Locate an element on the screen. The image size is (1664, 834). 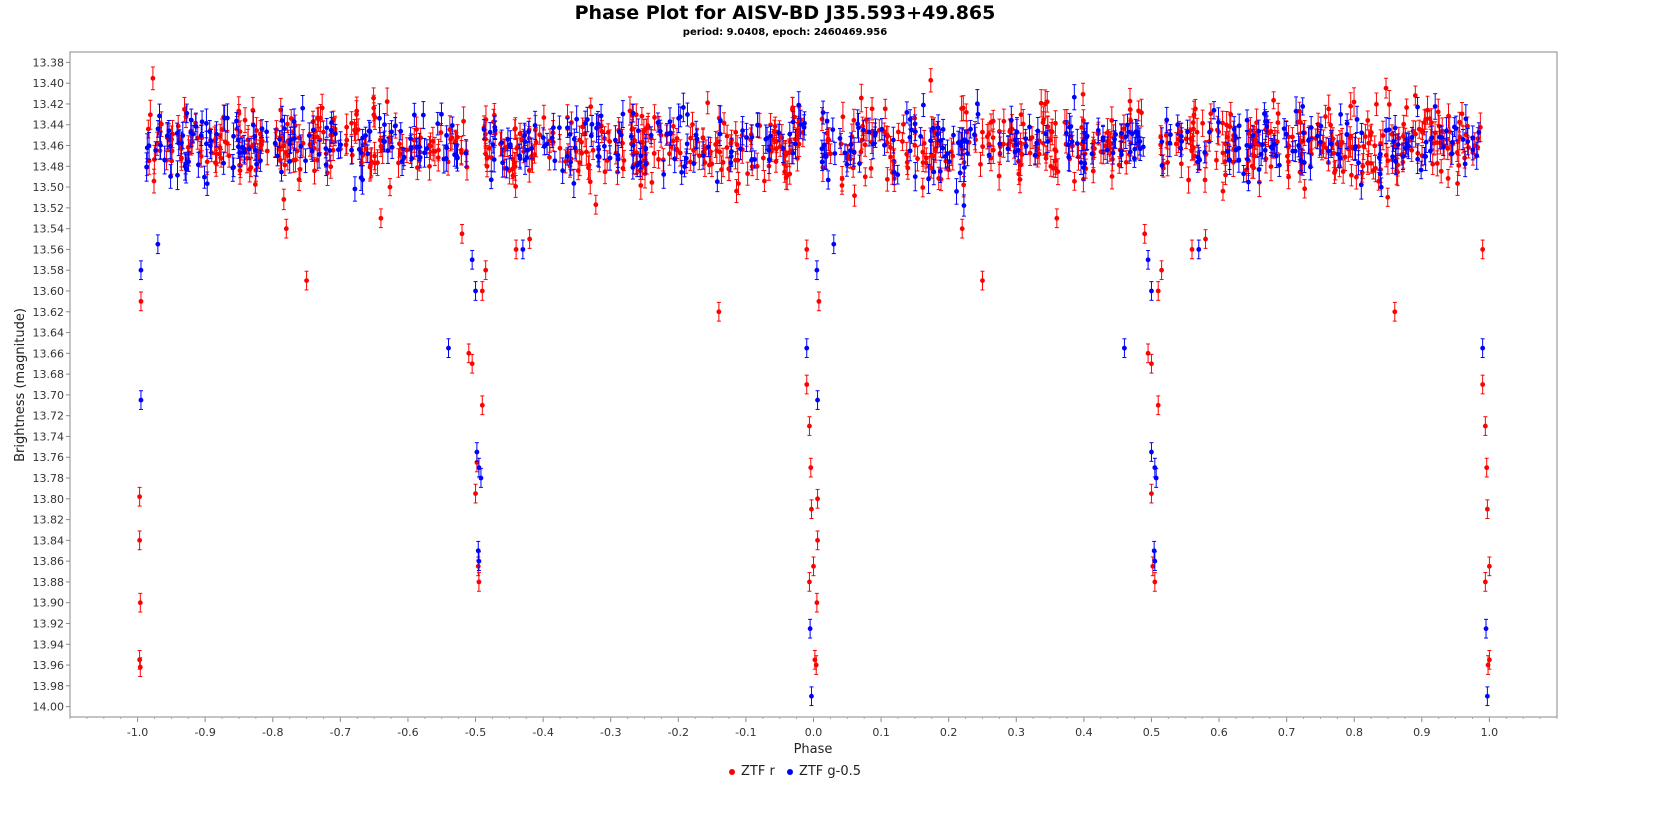
x-tick-label: 0.3 is located at coordinates (1017, 732).